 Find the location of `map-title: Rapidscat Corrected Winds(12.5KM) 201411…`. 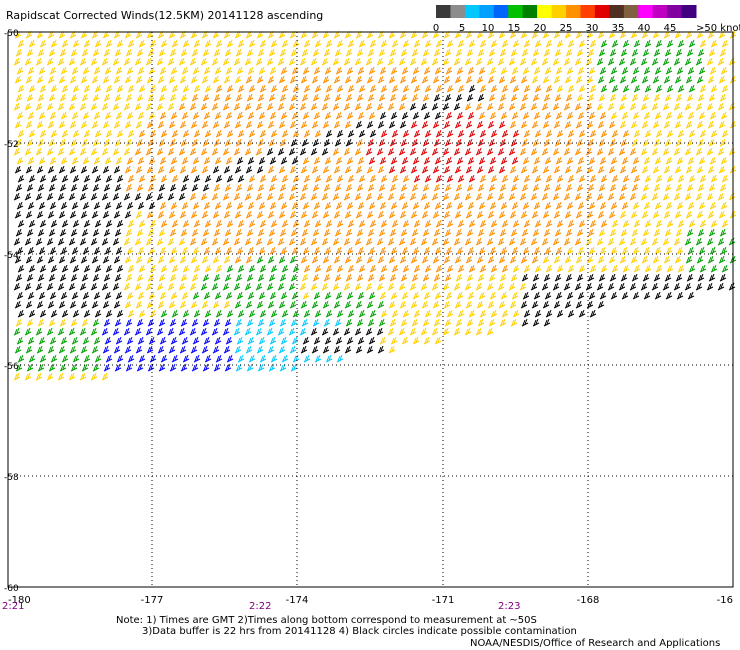

map-title: Rapidscat Corrected Winds(12.5KM) 201411… is located at coordinates (165, 15).